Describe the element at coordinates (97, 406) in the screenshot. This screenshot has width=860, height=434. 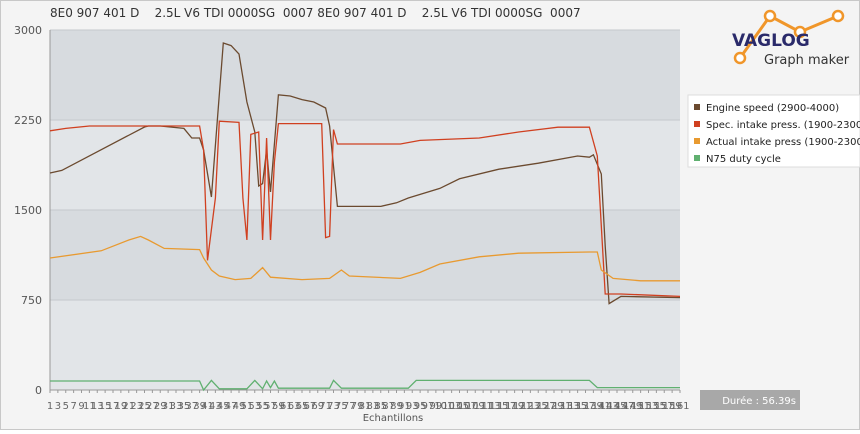
I see `x-tick-label: 13` at that location.